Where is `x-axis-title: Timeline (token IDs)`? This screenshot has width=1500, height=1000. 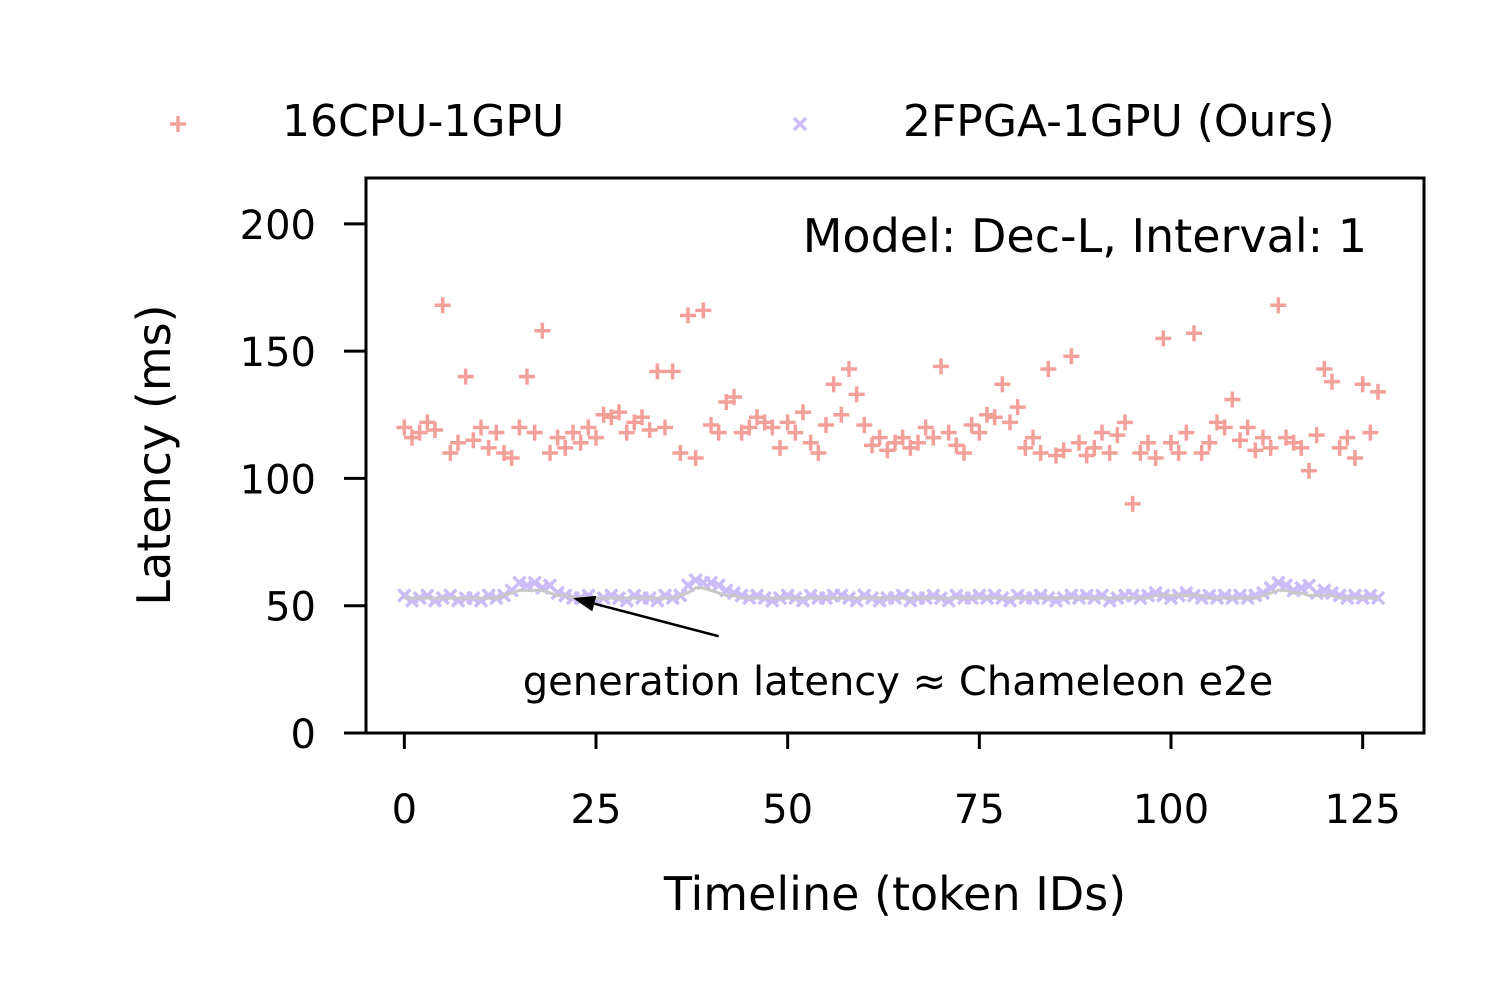
x-axis-title: Timeline (token IDs) is located at coordinates (894, 894).